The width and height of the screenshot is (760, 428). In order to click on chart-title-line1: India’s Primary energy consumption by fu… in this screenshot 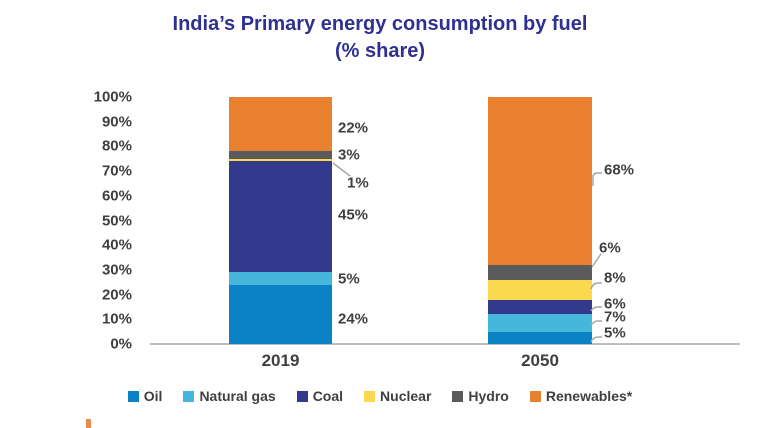, I will do `click(380, 24)`.